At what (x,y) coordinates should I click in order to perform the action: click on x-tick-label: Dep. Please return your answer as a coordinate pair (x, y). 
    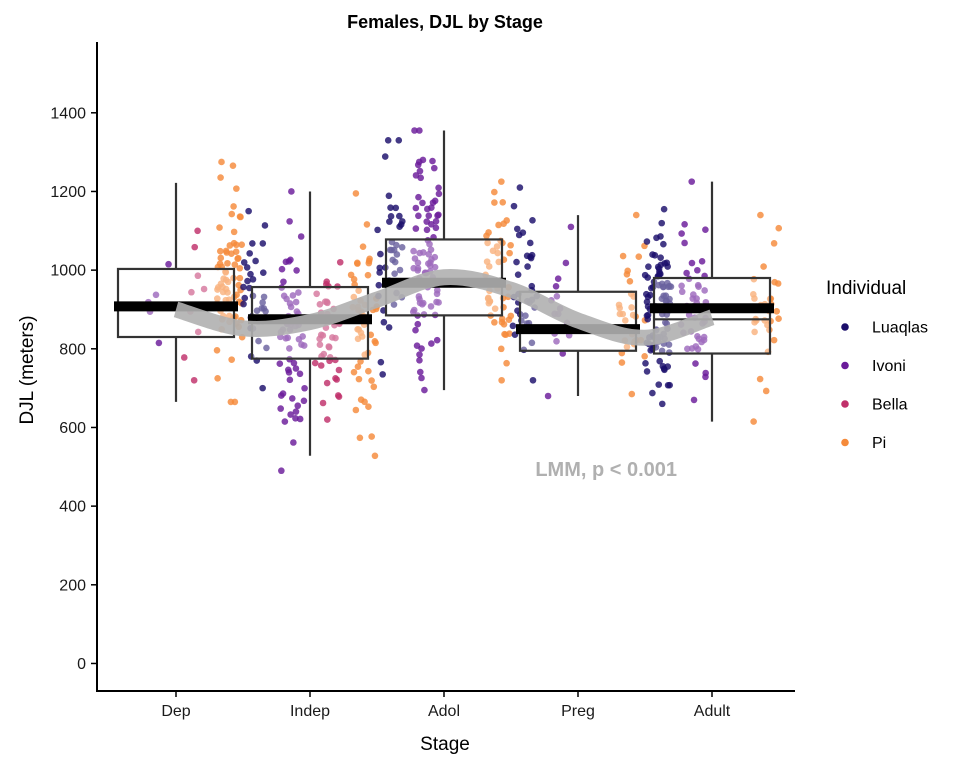
    Looking at the image, I should click on (175, 711).